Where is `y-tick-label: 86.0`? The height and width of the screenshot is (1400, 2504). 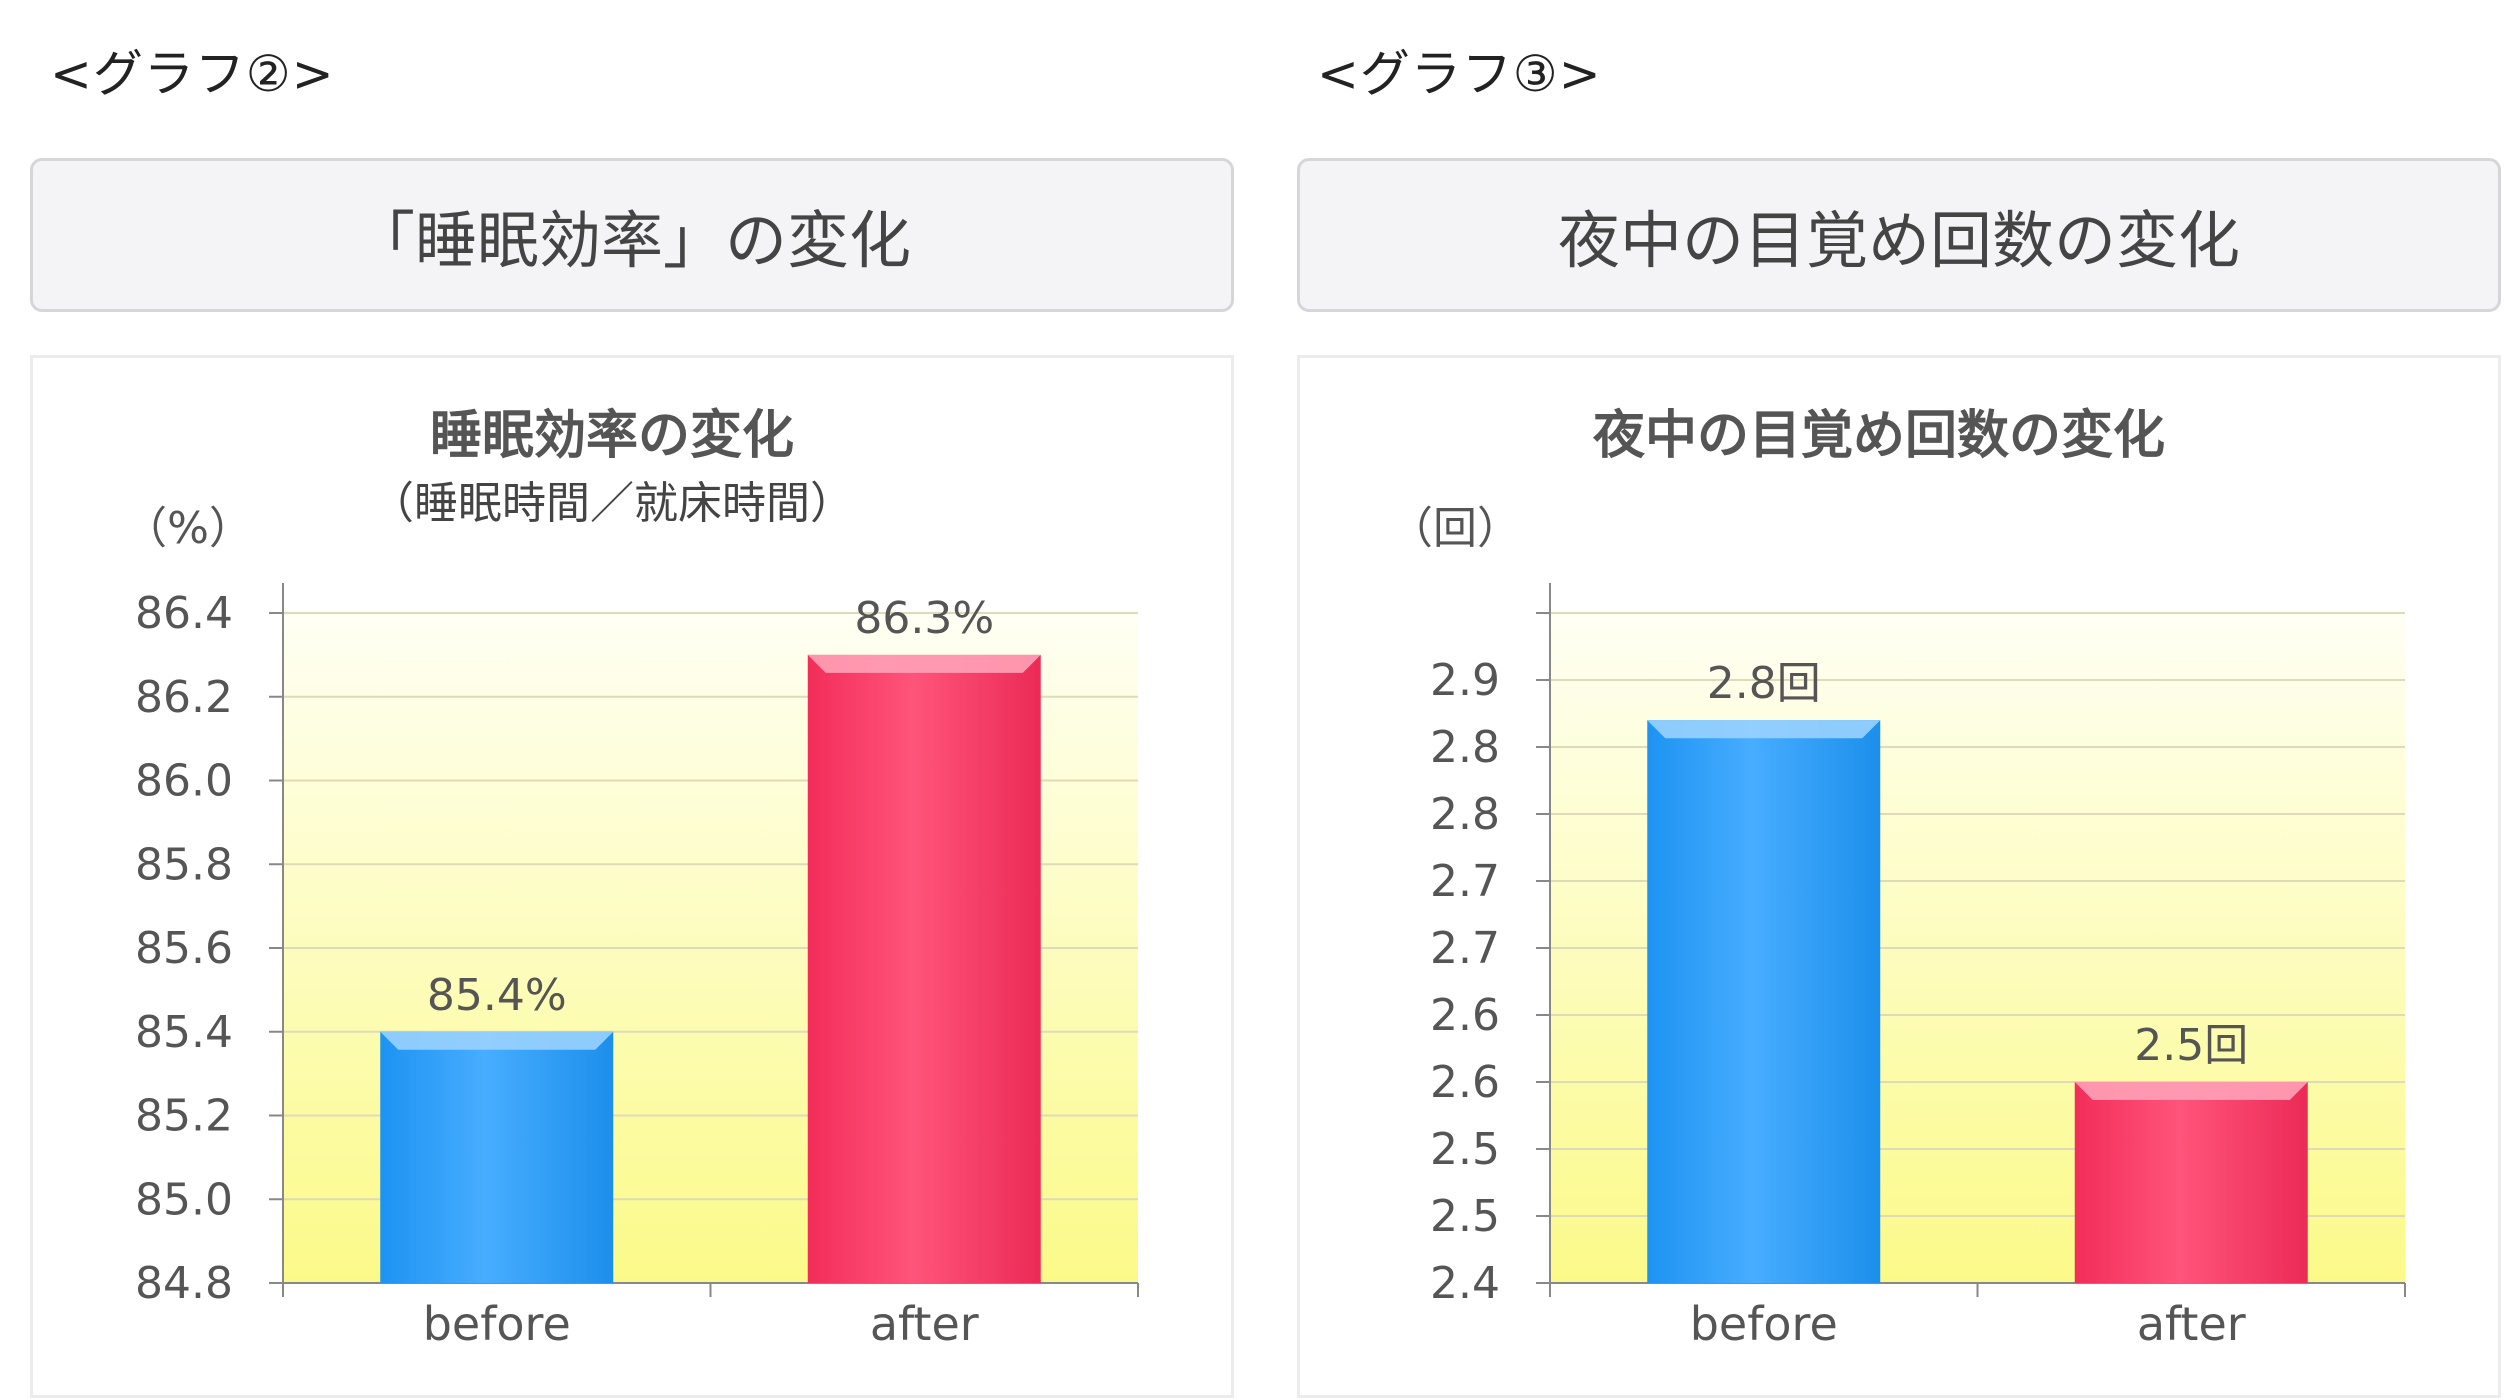 y-tick-label: 86.0 is located at coordinates (184, 781).